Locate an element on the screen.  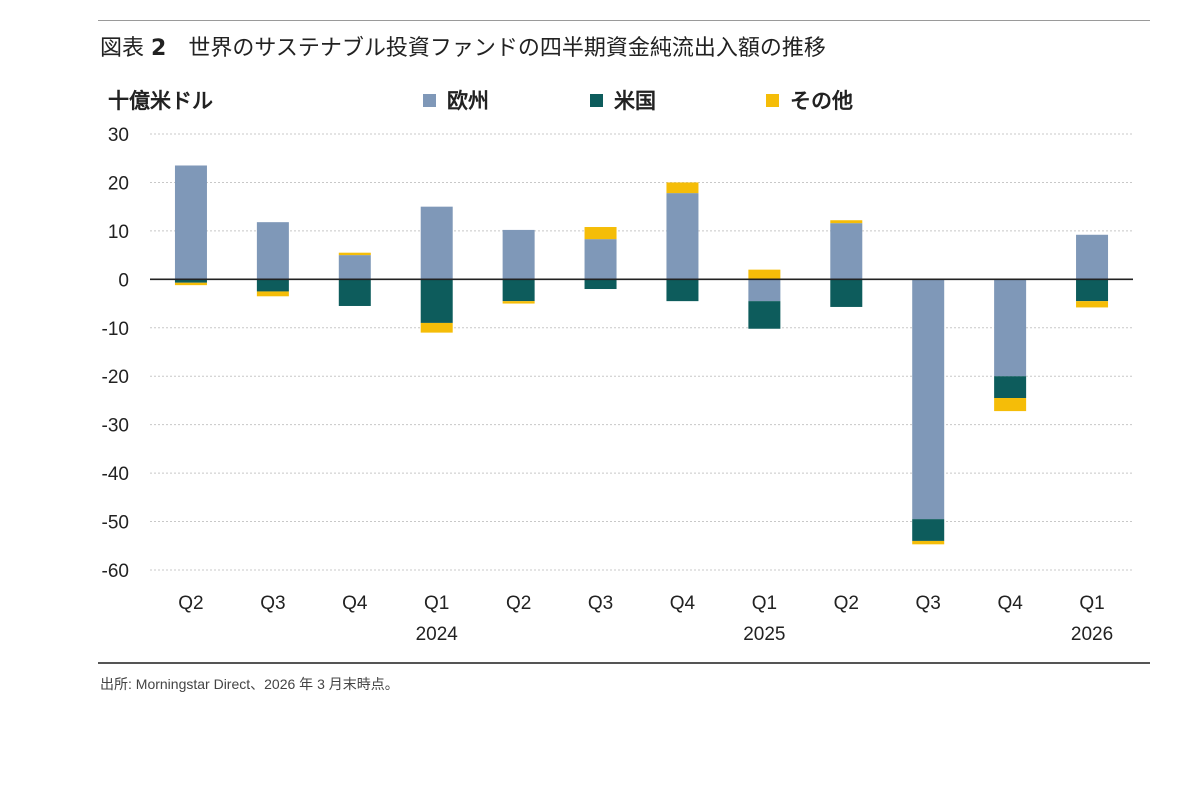
y-tick-label: 30 is located at coordinates (118, 135).